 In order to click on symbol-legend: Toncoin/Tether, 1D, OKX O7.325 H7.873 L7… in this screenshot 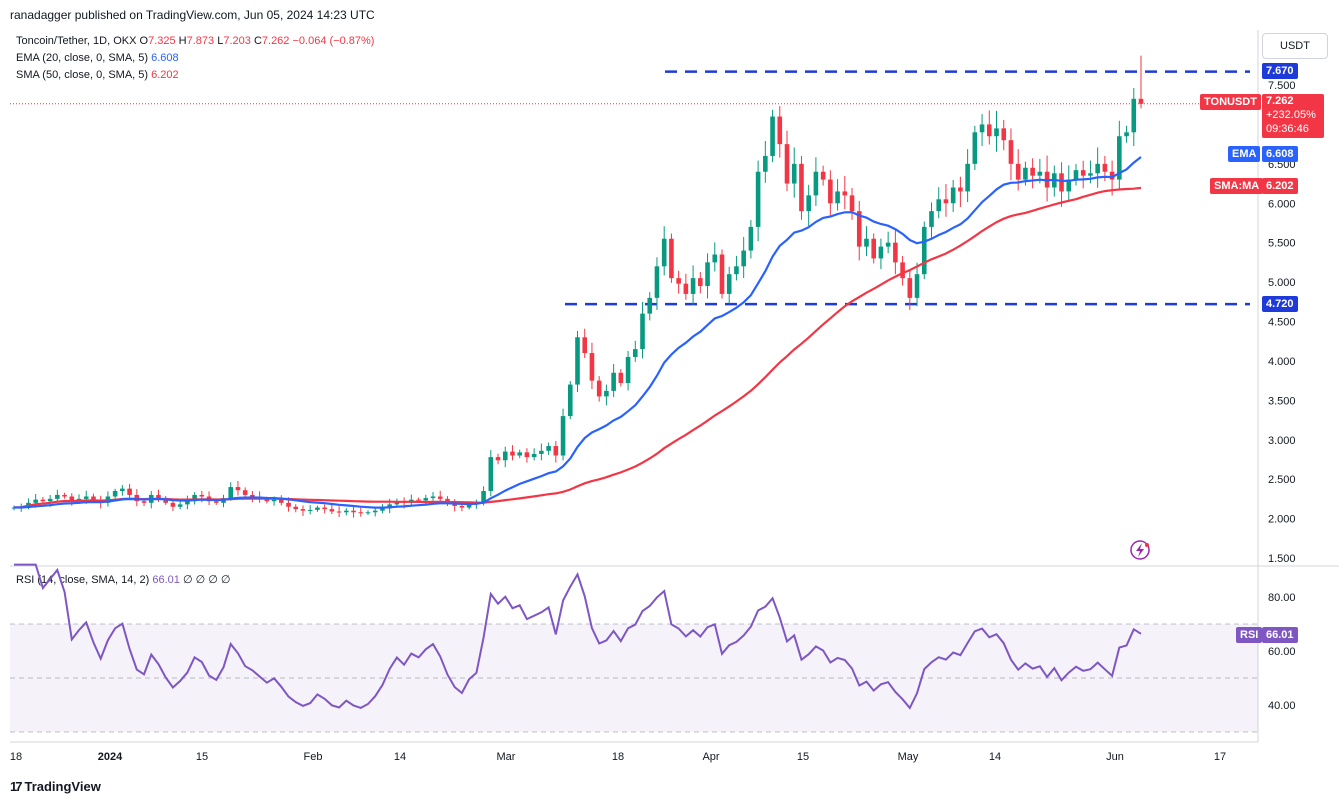, I will do `click(195, 41)`.